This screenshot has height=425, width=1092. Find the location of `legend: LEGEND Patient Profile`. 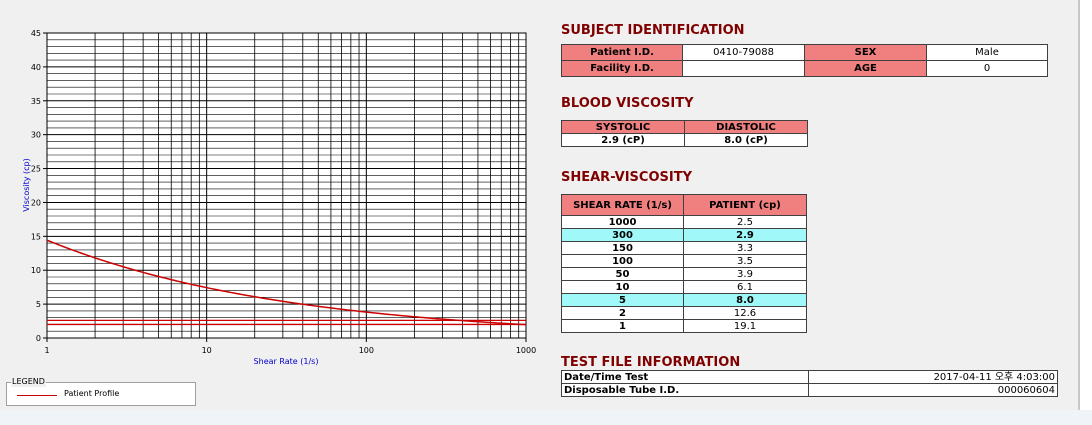

legend: LEGEND Patient Profile is located at coordinates (101, 391).